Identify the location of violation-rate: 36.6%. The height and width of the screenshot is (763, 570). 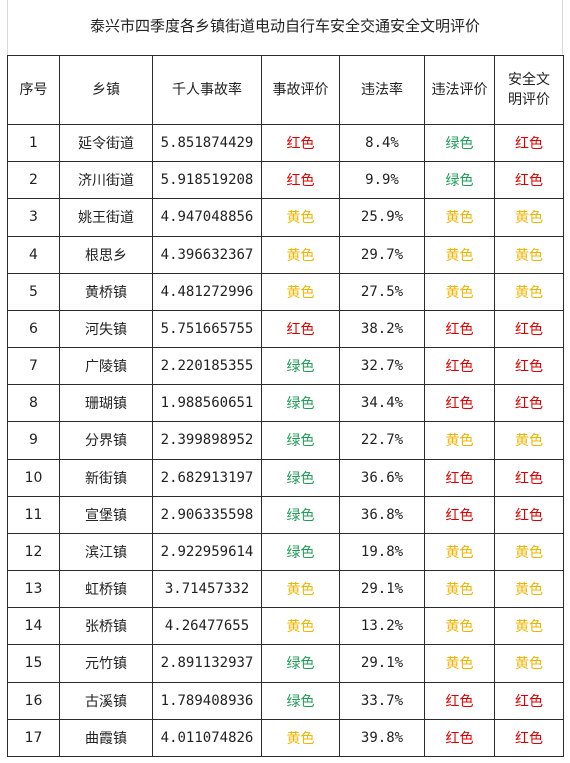
(382, 477).